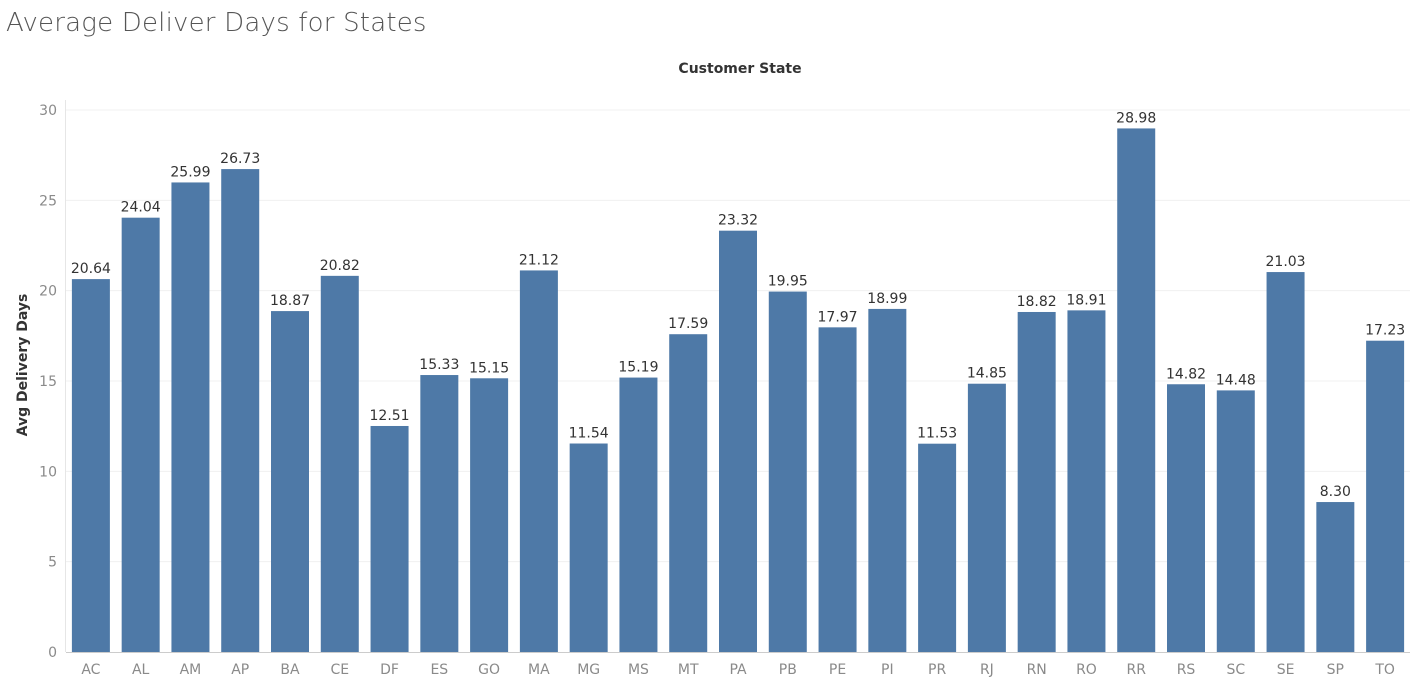  I want to click on x-tick-label-al: AL, so click(141, 670).